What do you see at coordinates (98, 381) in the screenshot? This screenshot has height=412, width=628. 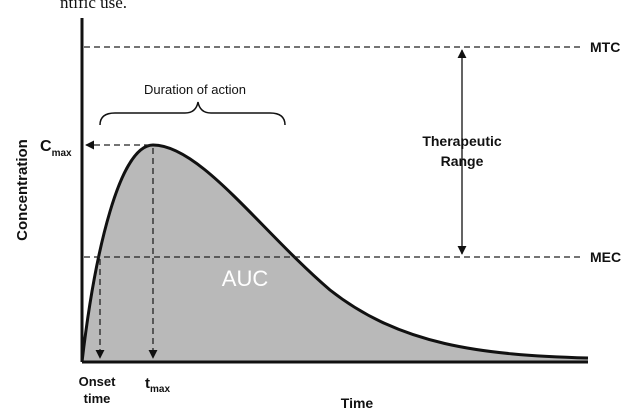 I see `onset-label: Onset` at bounding box center [98, 381].